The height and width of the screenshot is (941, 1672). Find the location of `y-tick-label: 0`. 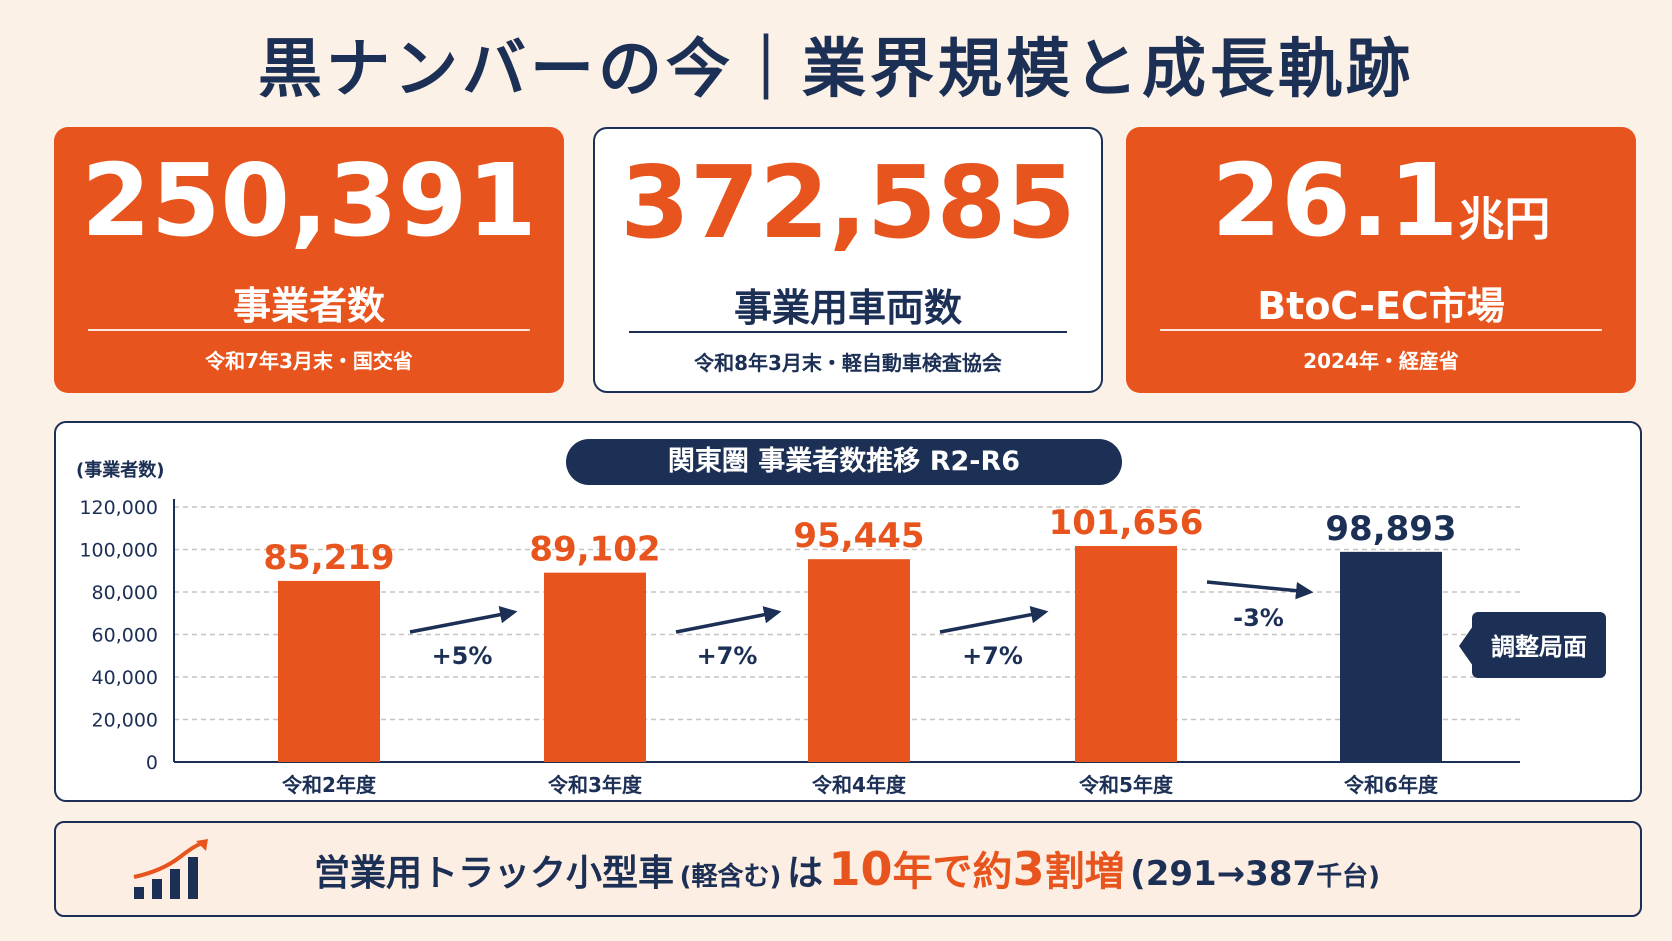

y-tick-label: 0 is located at coordinates (152, 763).